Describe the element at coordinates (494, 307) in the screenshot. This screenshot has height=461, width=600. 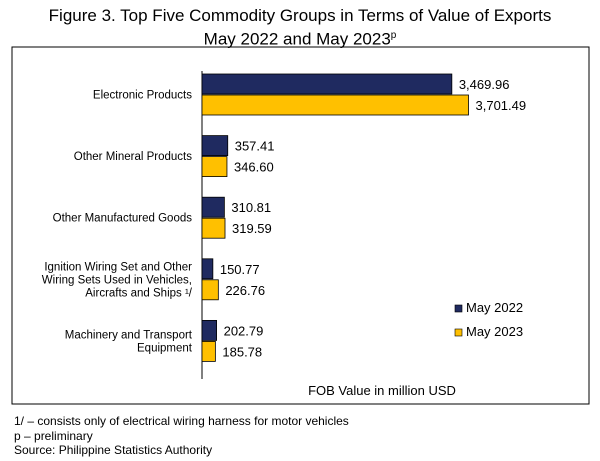
I see `legend-label: May 2022` at that location.